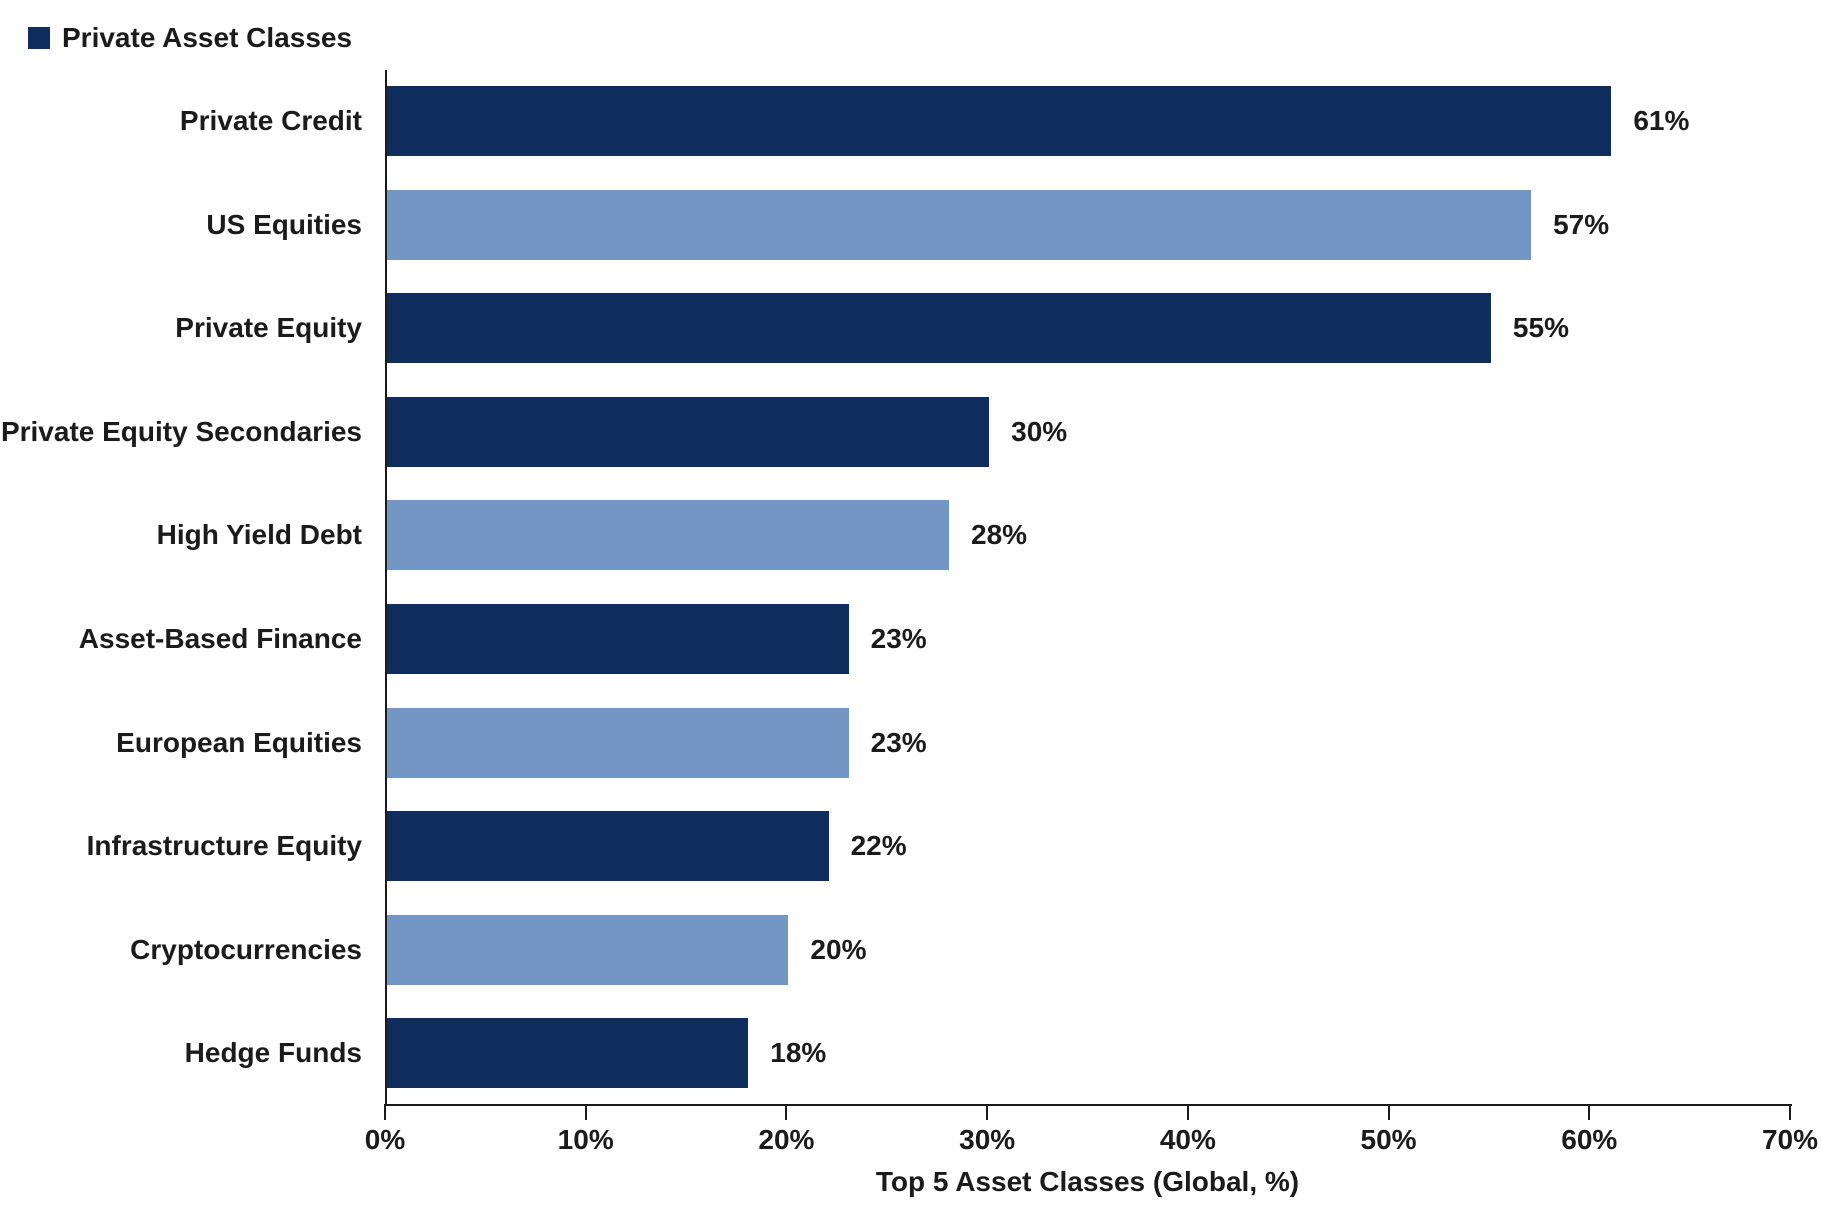  Describe the element at coordinates (588, 949) in the screenshot. I see `bar-cryptocurrencies` at that location.